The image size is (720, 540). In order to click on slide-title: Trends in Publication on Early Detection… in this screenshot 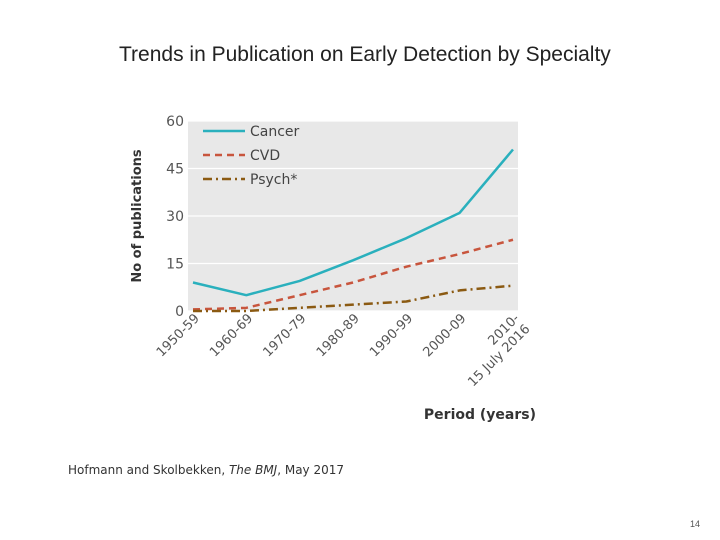, I will do `click(365, 54)`.